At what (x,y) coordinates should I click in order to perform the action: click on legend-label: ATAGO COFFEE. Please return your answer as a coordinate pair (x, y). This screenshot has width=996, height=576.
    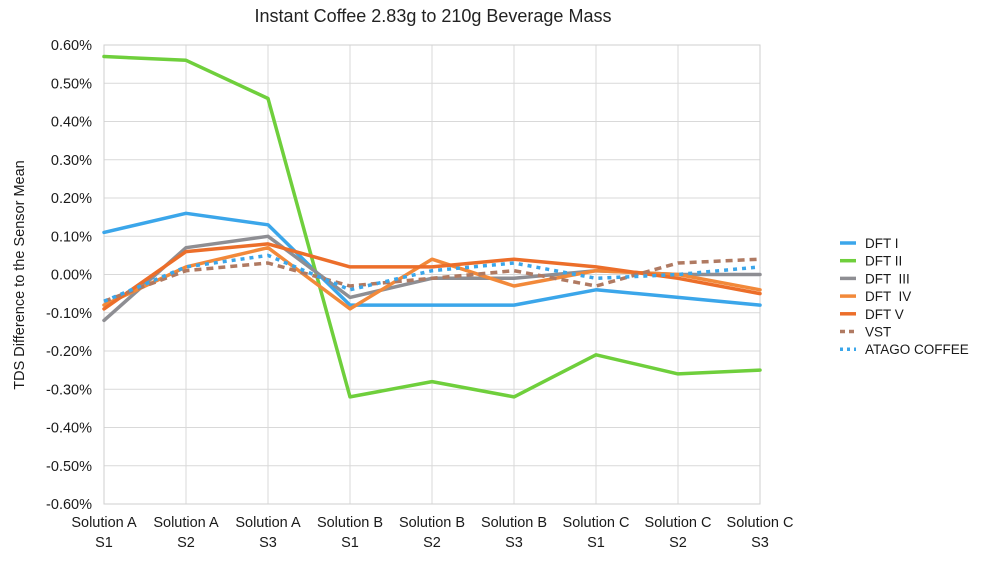
    Looking at the image, I should click on (917, 349).